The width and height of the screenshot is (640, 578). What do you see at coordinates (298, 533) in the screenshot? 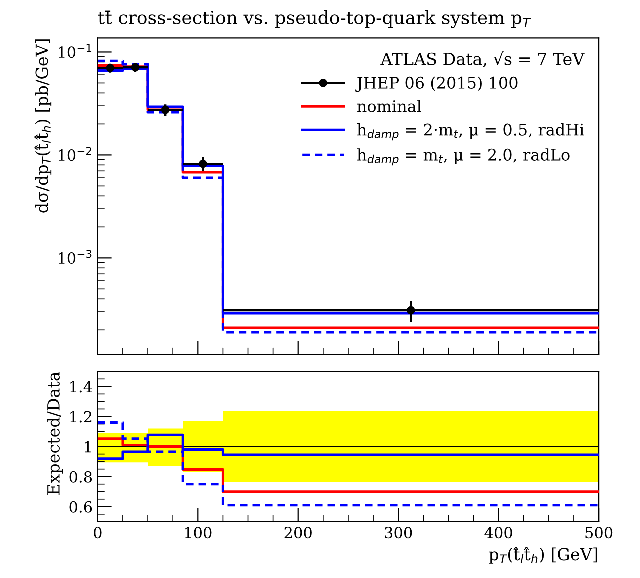
I see `x-tick-label: 200` at bounding box center [298, 533].